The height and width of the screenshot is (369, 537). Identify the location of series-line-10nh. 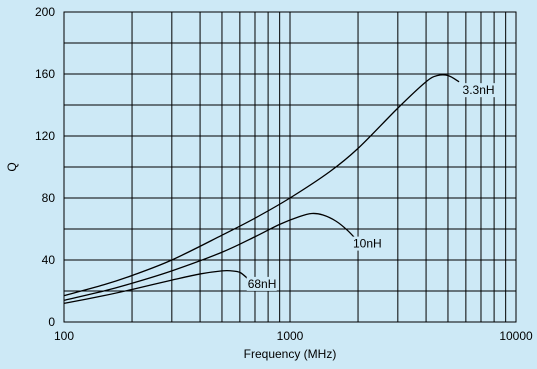
(211, 256).